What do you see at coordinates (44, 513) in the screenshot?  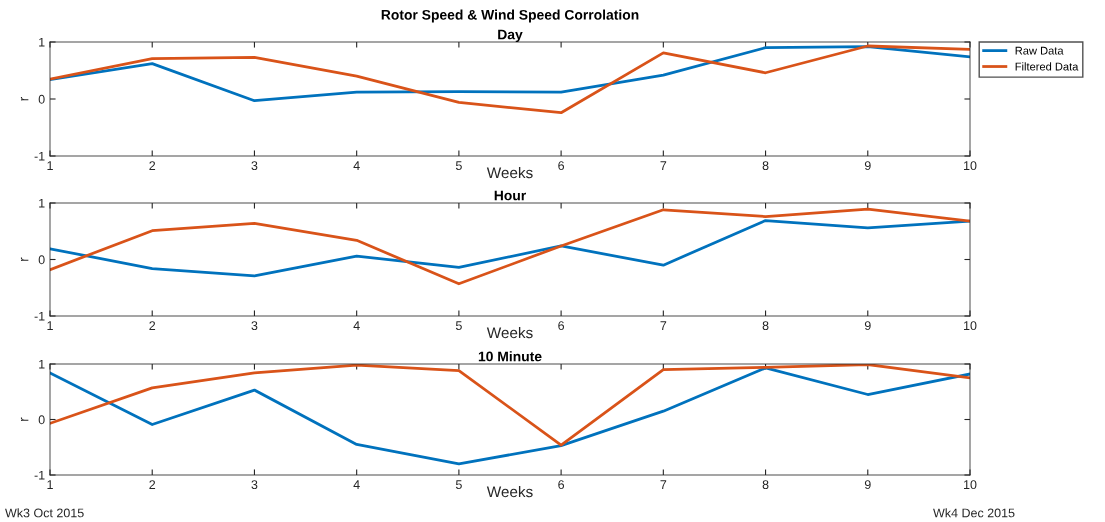 I see `text: Wk3 Oct 2015` at bounding box center [44, 513].